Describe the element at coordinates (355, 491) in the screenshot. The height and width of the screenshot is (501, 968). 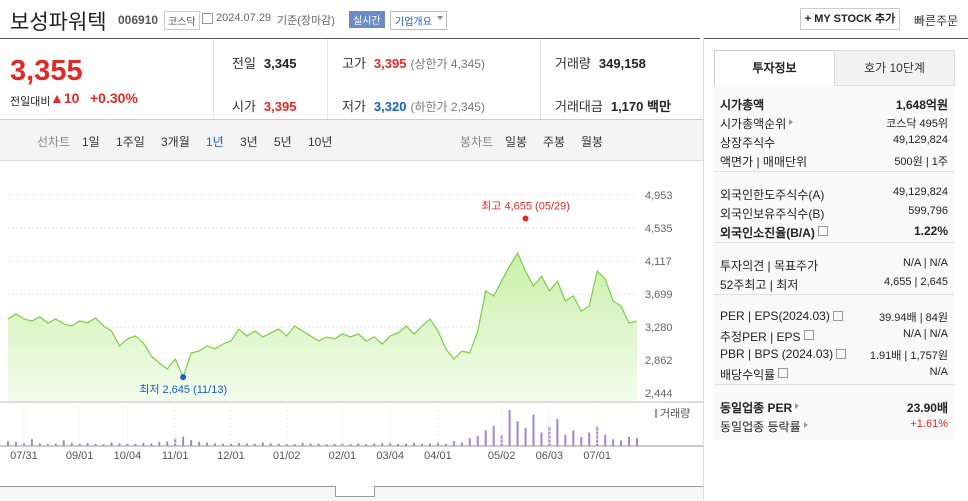
I see `collapse-button` at that location.